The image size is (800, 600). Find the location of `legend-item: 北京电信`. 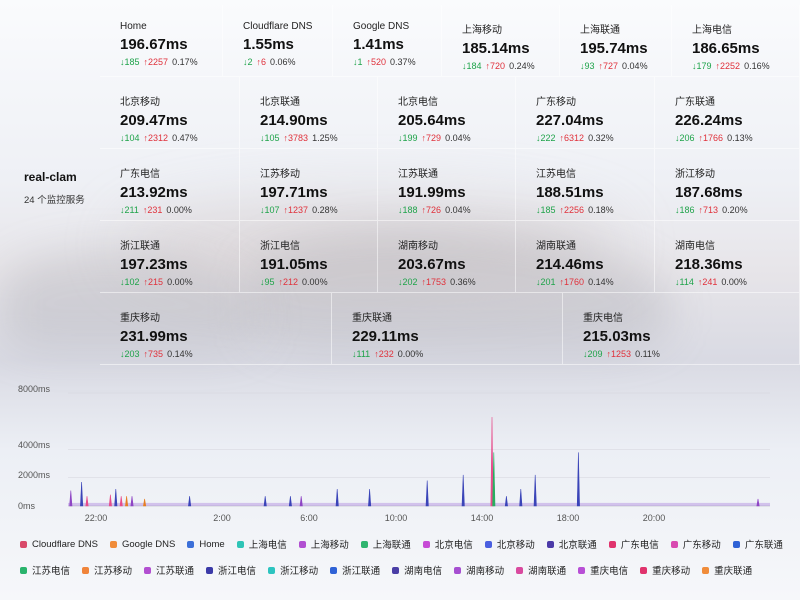

legend-item: 北京电信 is located at coordinates (447, 544).